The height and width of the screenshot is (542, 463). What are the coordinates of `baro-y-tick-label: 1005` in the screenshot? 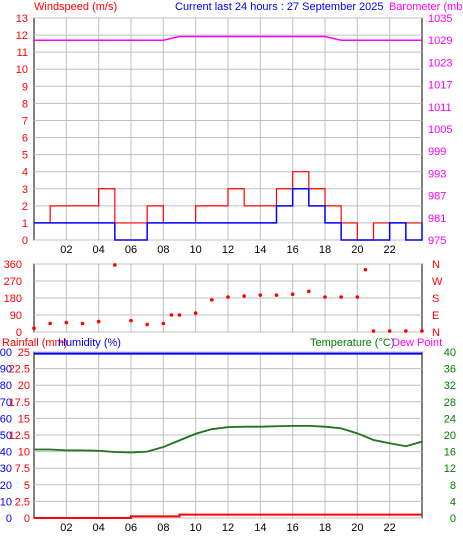 It's located at (440, 130).